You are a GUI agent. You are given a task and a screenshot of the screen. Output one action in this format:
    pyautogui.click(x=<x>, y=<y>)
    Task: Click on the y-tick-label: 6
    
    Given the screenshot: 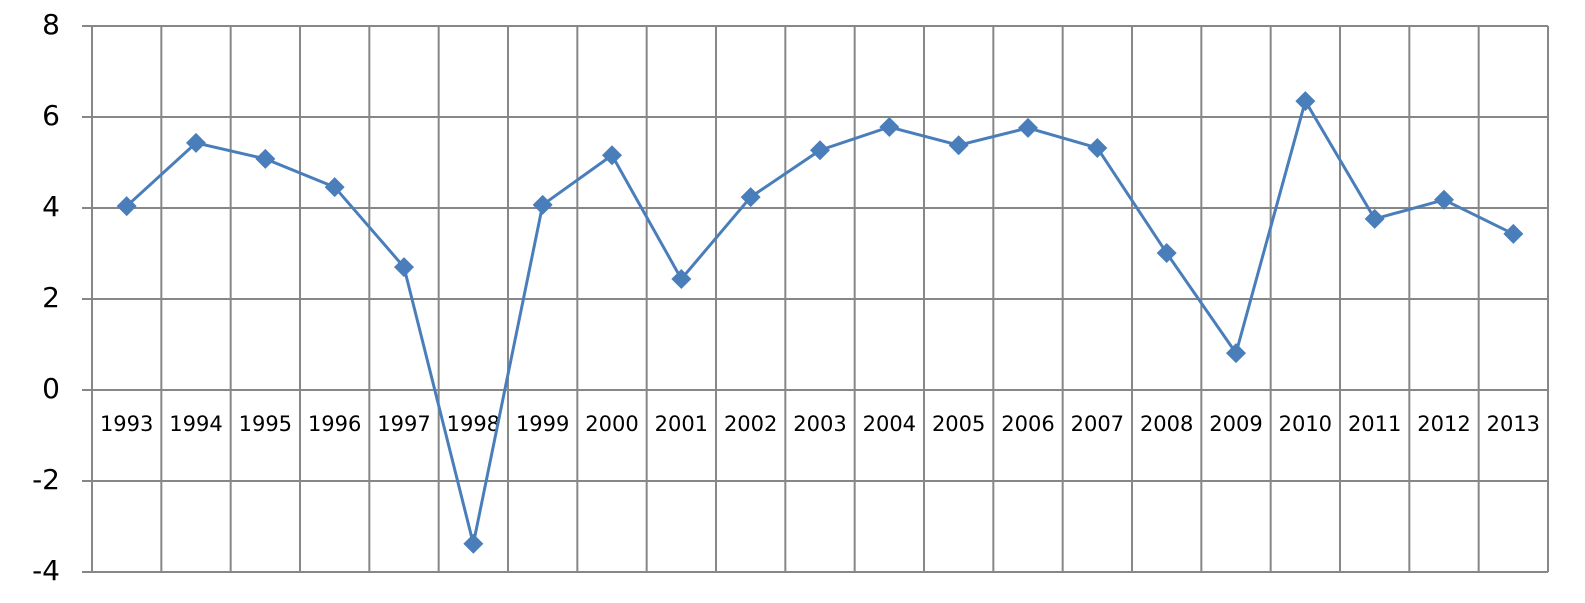 What is the action you would take?
    pyautogui.click(x=51, y=115)
    